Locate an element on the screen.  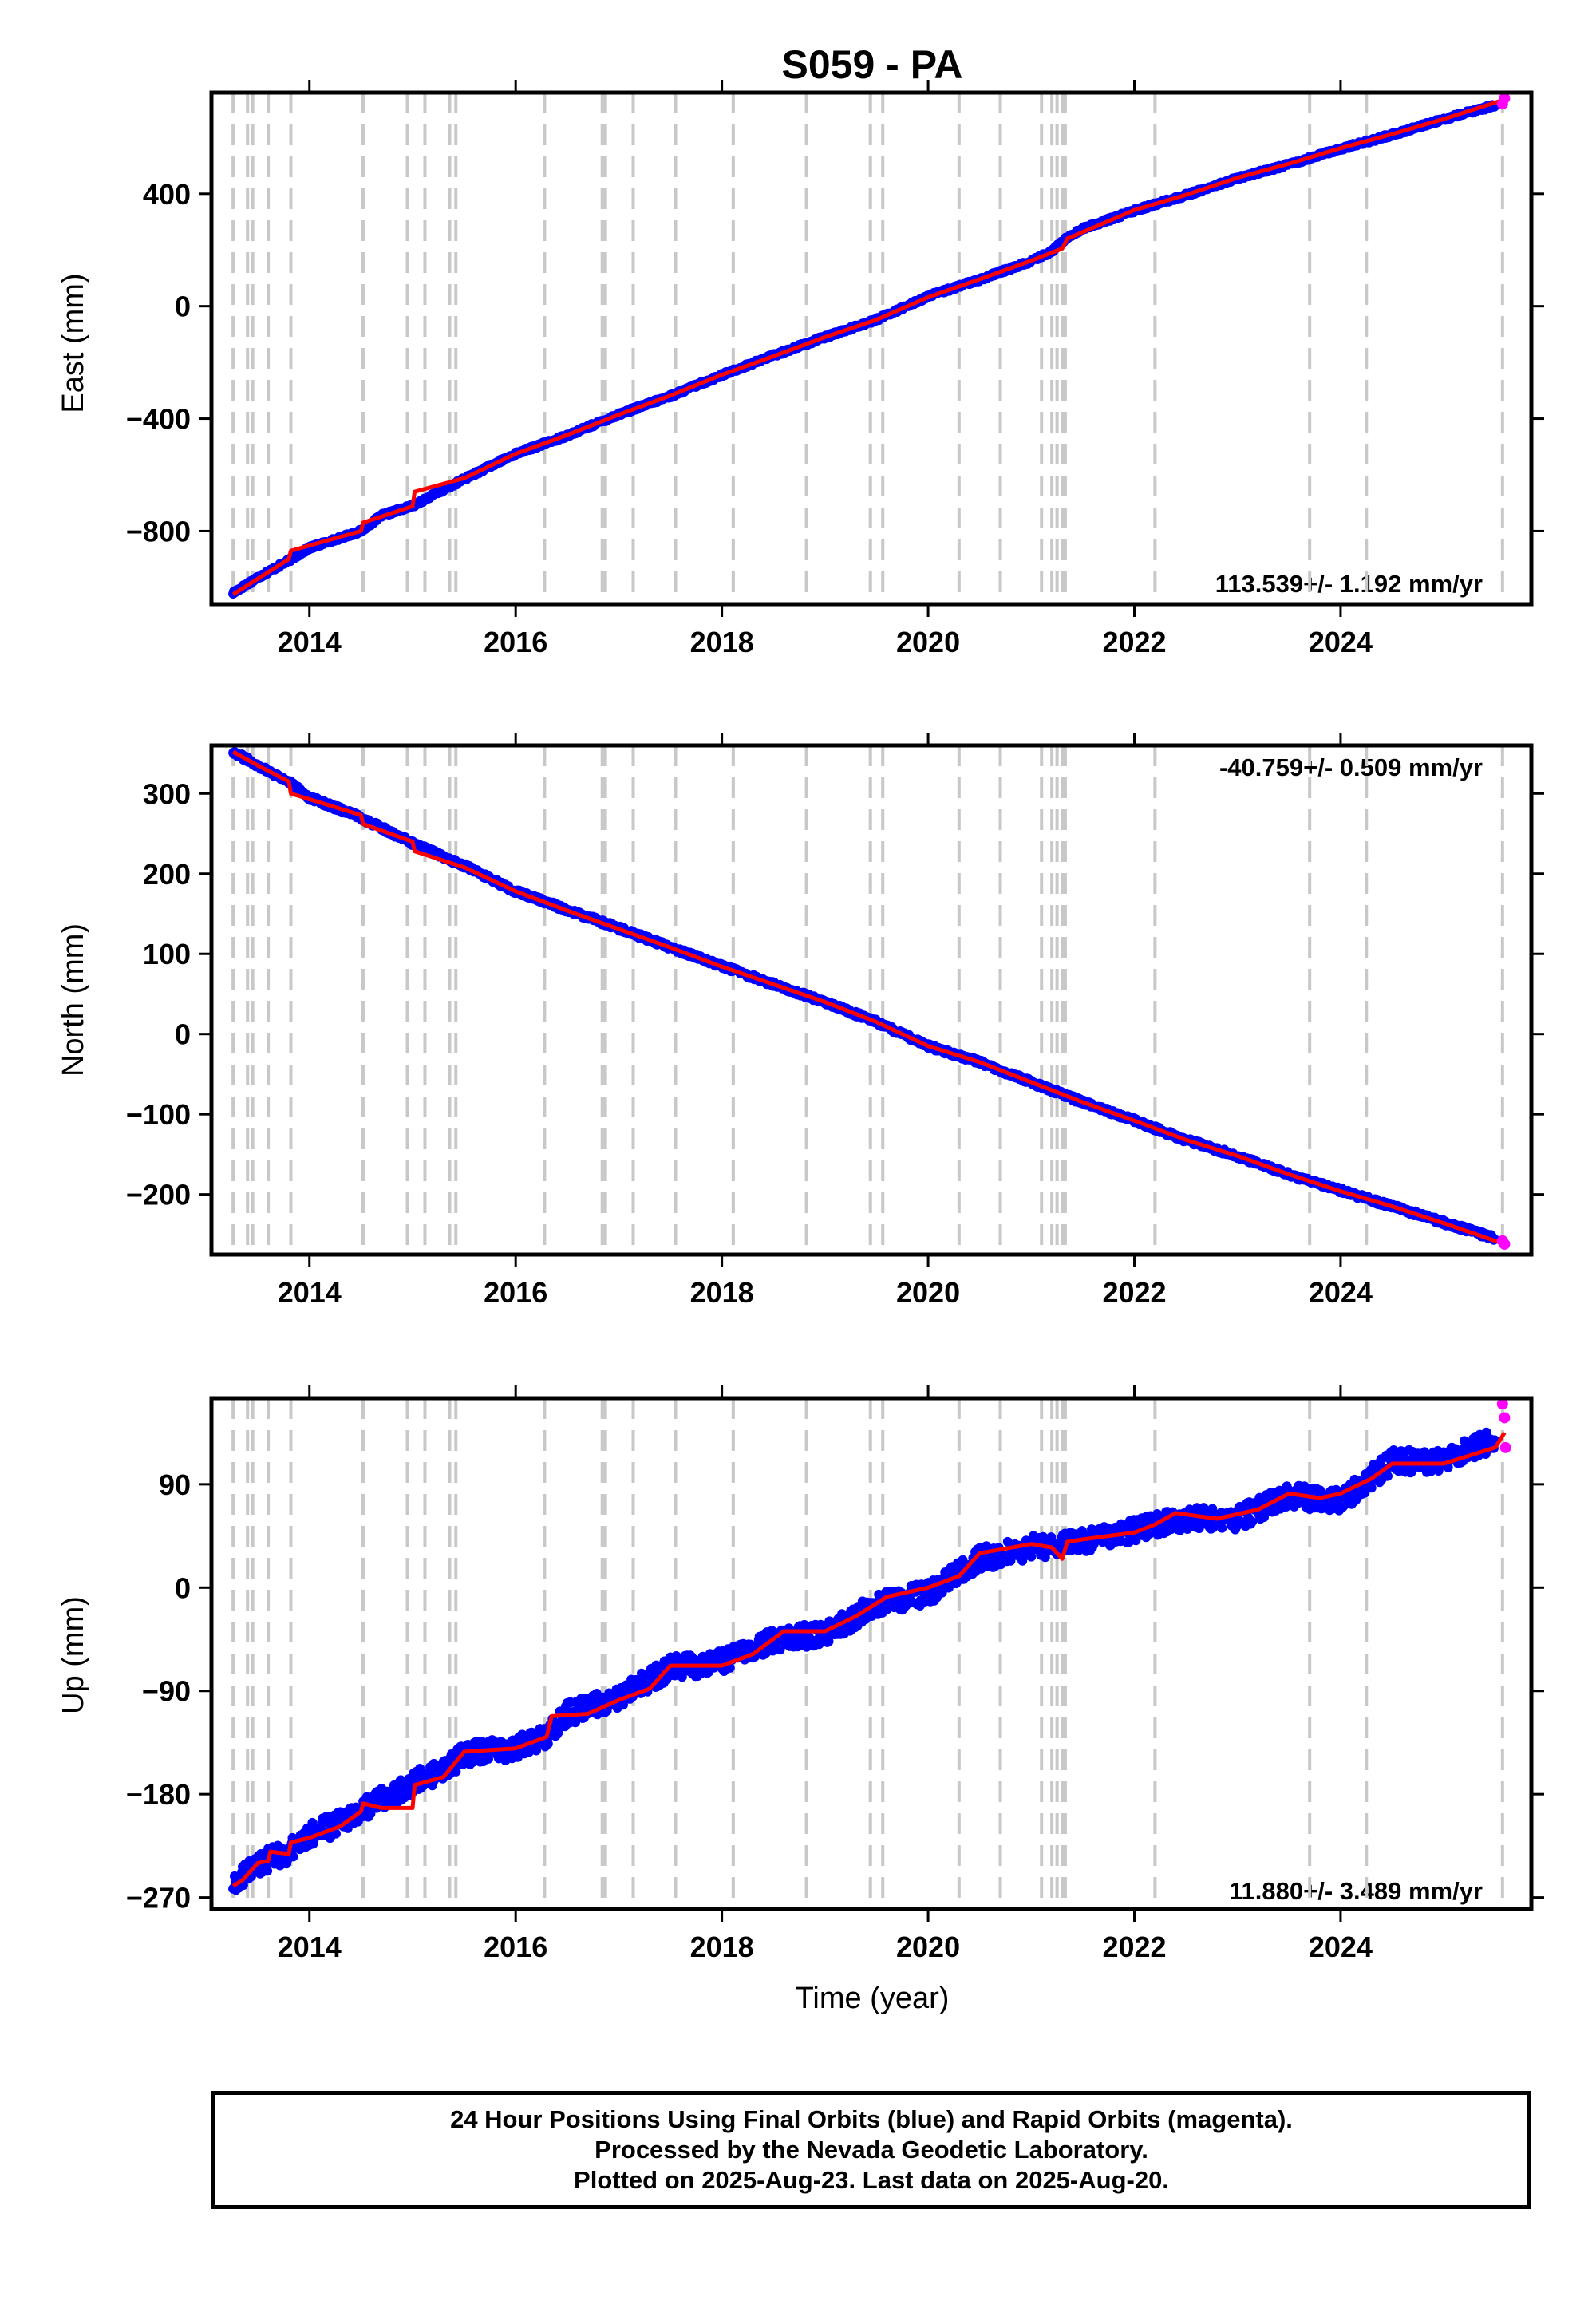
rapid-orbit-point is located at coordinates (1505, 1244).